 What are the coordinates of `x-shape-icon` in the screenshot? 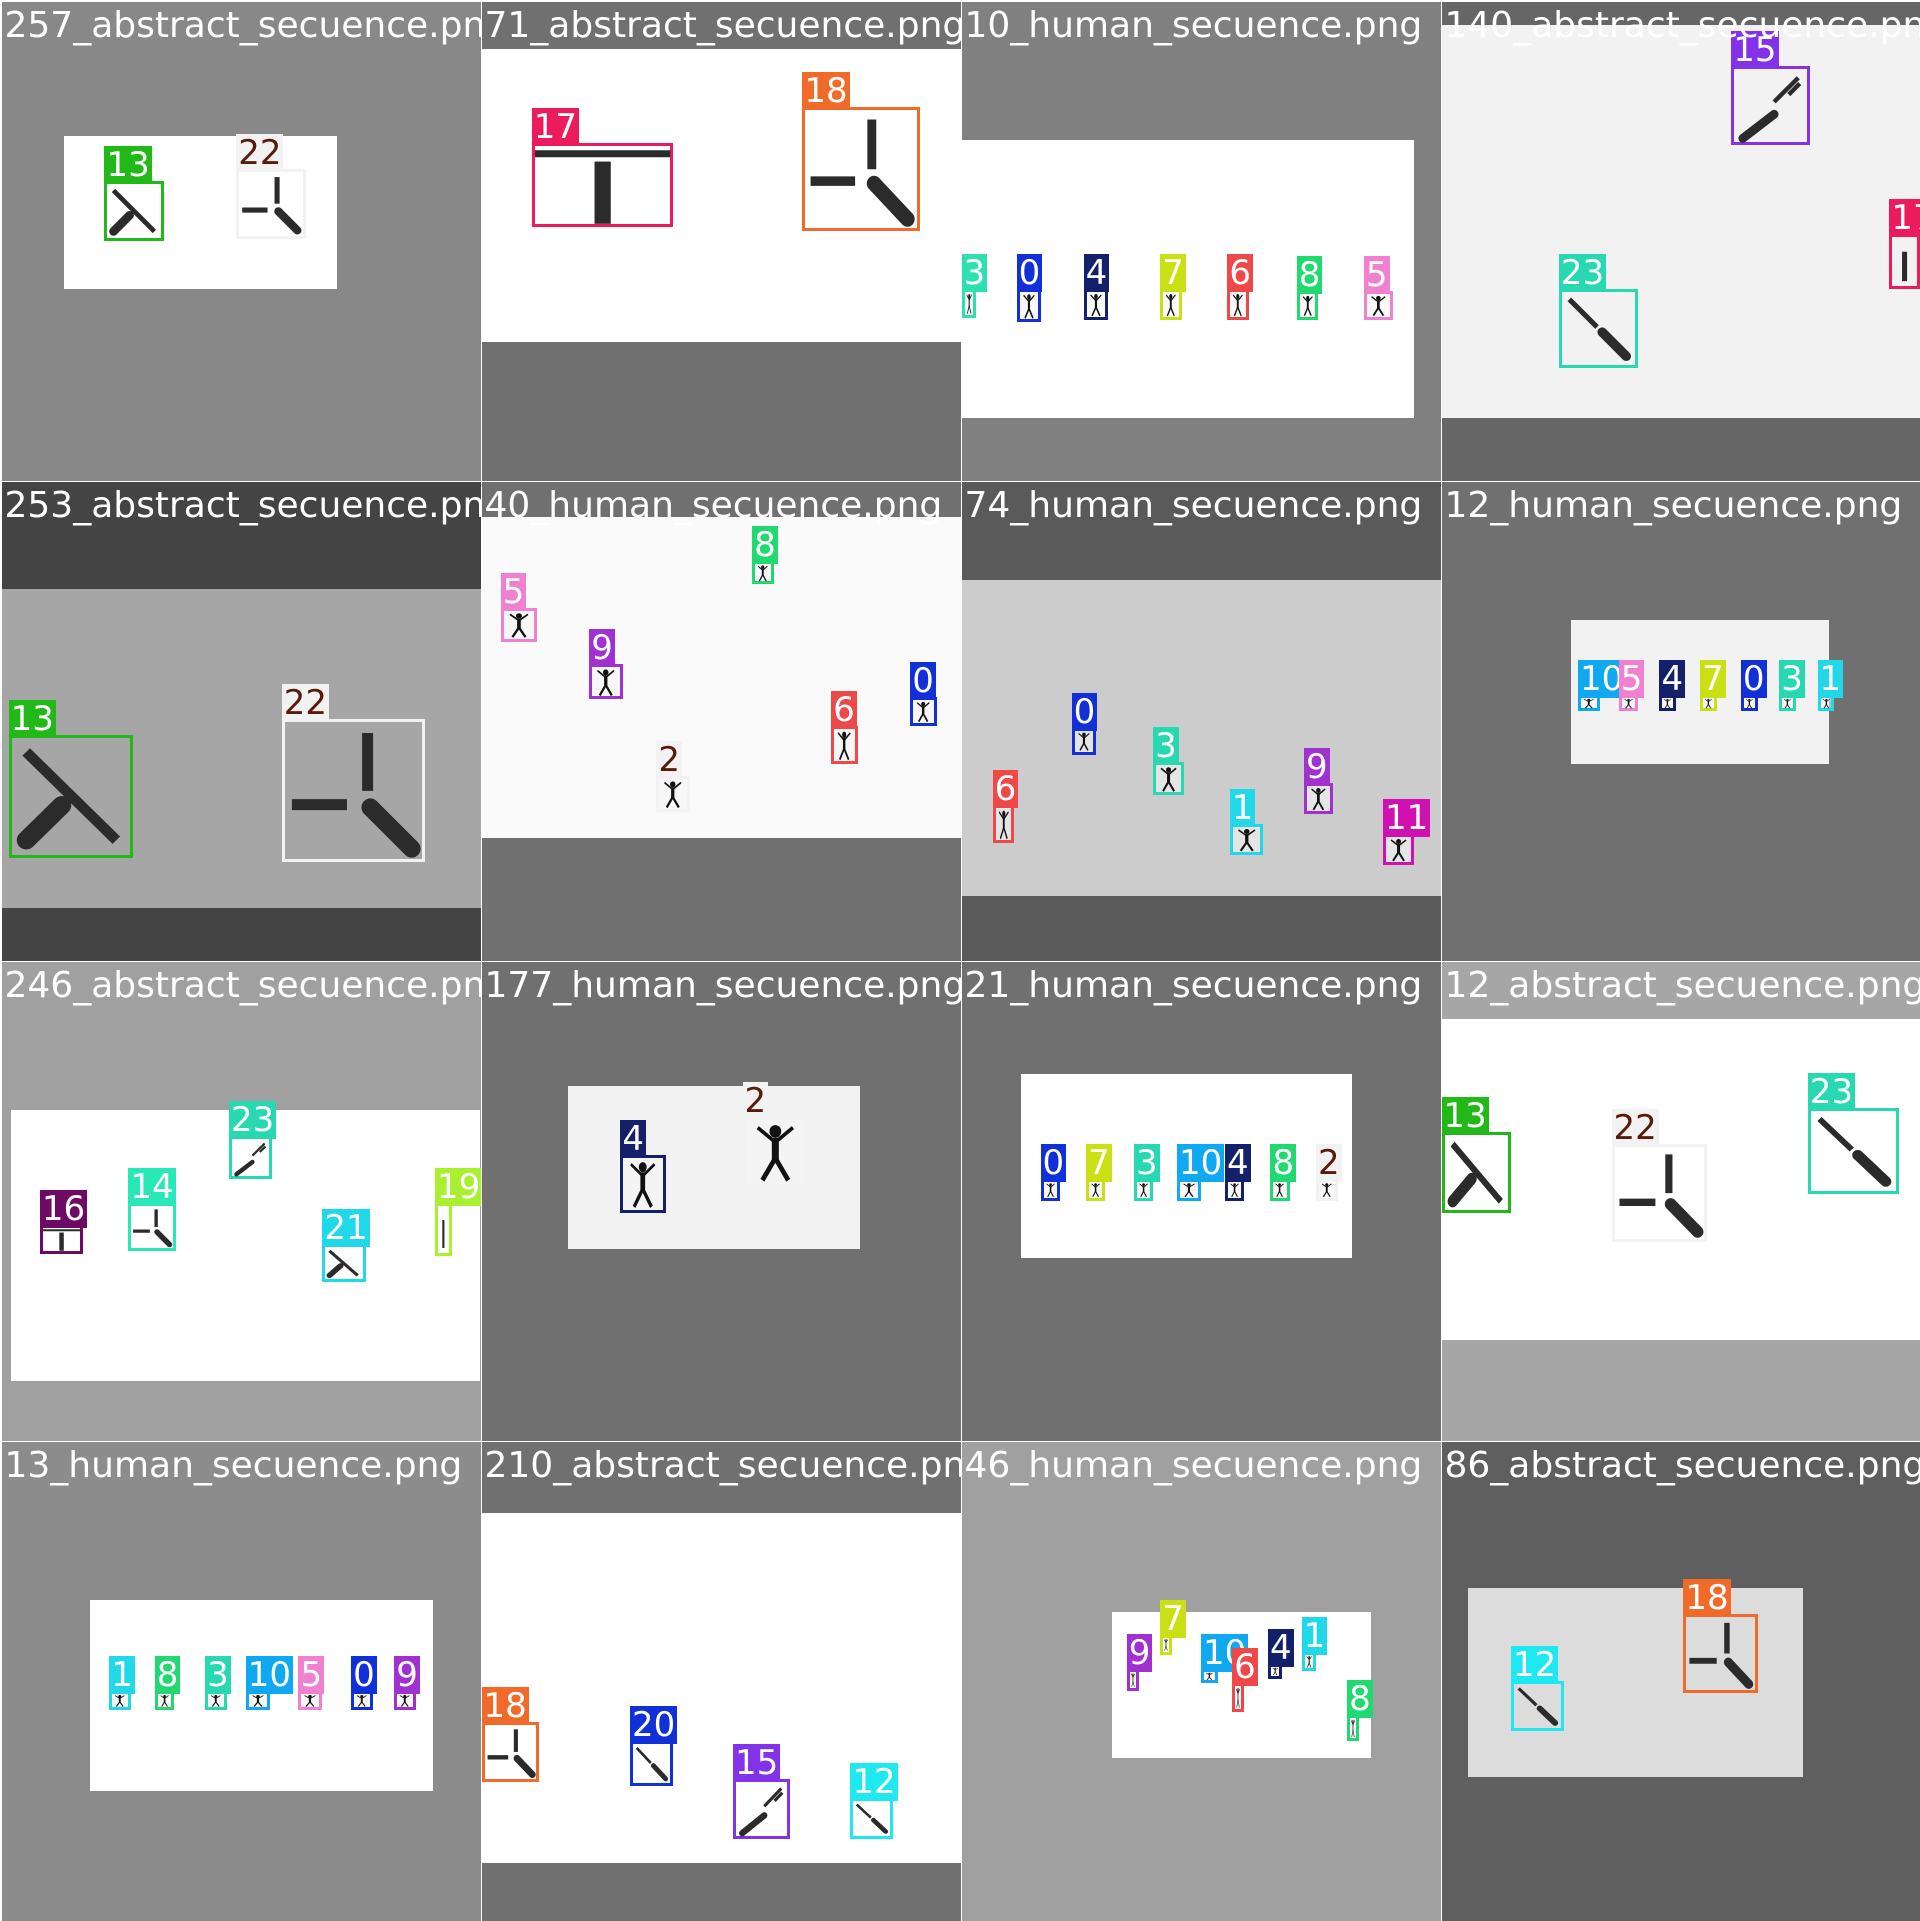 It's located at (71, 796).